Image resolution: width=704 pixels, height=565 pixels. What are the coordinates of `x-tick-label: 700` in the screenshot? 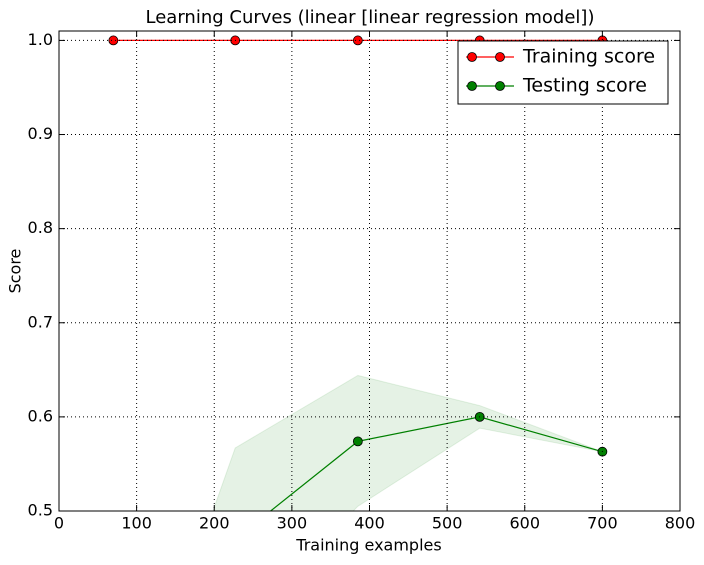 It's located at (602, 523).